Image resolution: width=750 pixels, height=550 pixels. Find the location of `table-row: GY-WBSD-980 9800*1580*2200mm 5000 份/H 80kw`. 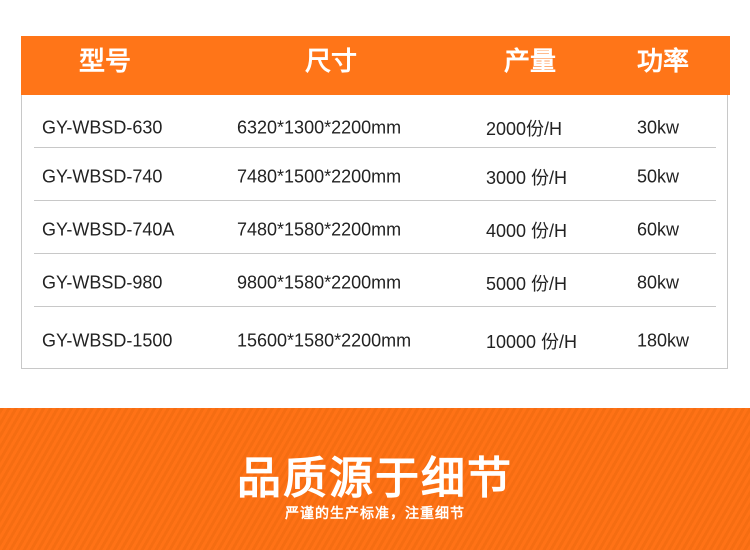

table-row: GY-WBSD-980 9800*1580*2200mm 5000 份/H 80kw is located at coordinates (375, 280).